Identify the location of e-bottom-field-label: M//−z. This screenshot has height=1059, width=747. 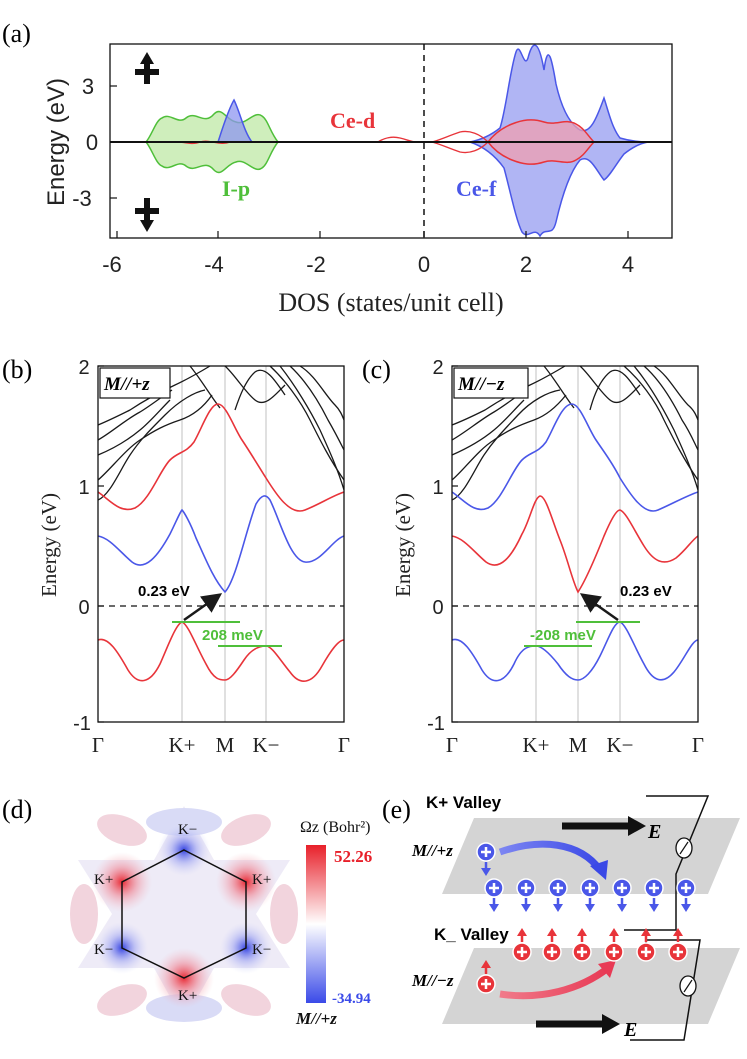
(432, 980).